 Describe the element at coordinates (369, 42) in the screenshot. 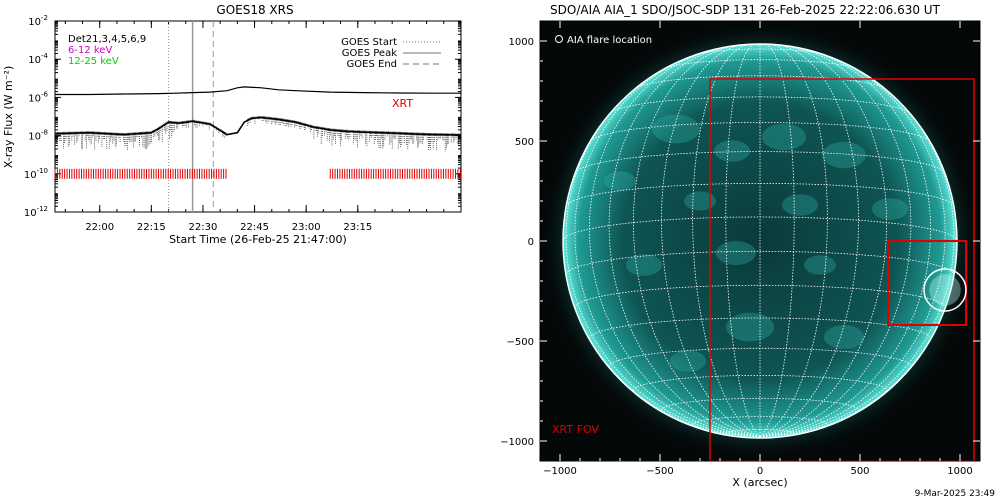

I see `goes-legend-right-entry: GOES Start` at that location.